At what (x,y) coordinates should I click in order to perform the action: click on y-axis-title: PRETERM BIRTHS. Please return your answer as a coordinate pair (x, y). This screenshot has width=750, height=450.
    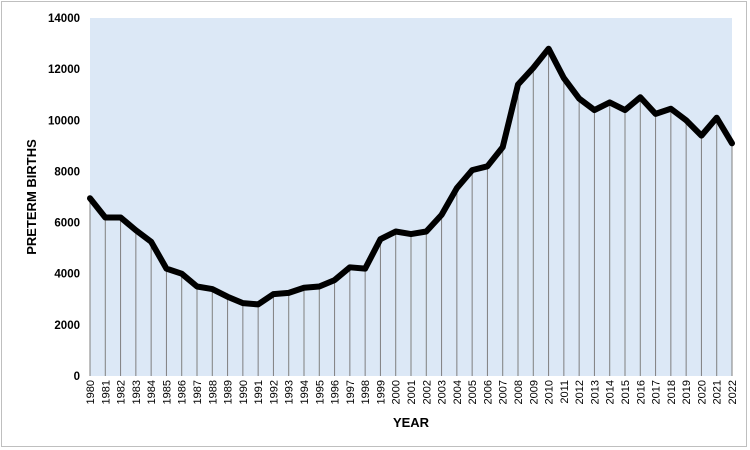
    Looking at the image, I should click on (31, 197).